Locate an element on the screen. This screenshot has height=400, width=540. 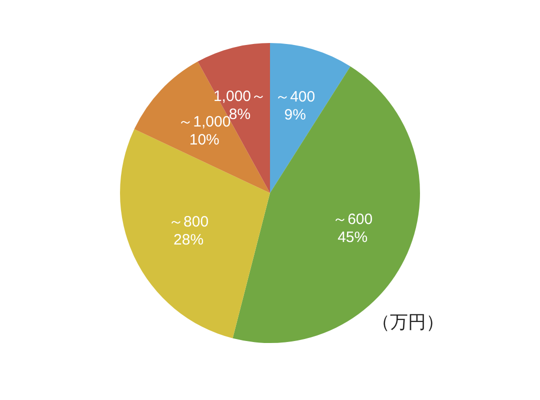
data-label: 28% is located at coordinates (189, 239).